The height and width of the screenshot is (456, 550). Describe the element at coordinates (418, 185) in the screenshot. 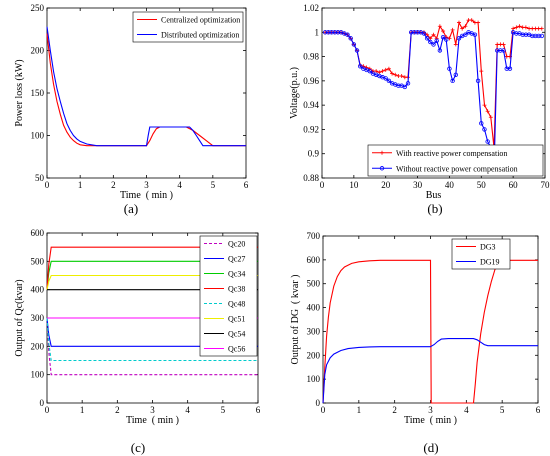

I see `x-tick-label: 30` at that location.